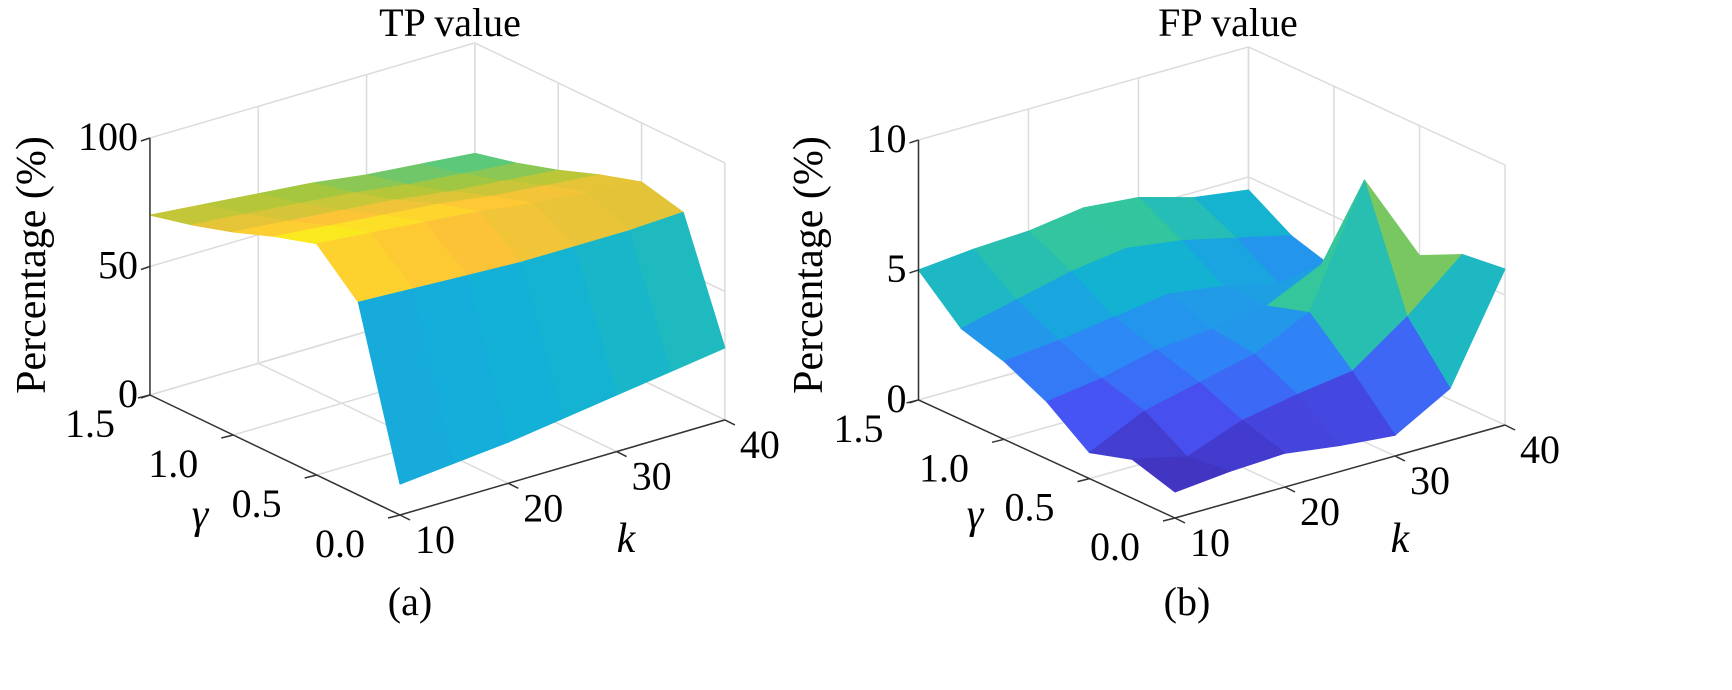 The width and height of the screenshot is (1732, 690). I want to click on z-tick-label: 5, so click(897, 268).